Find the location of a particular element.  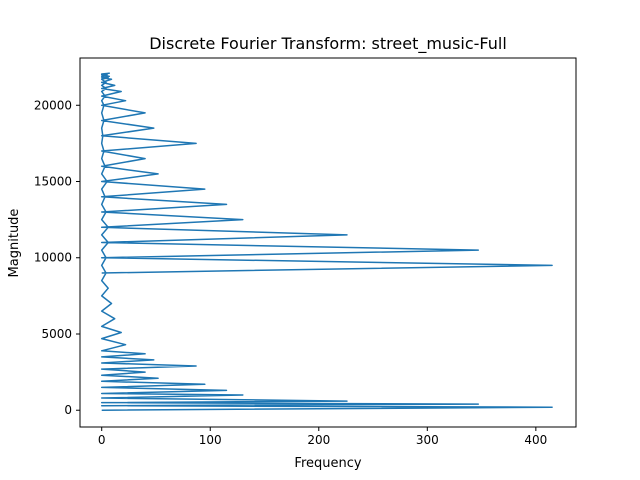

y-tick-label: 20000 is located at coordinates (53, 105).